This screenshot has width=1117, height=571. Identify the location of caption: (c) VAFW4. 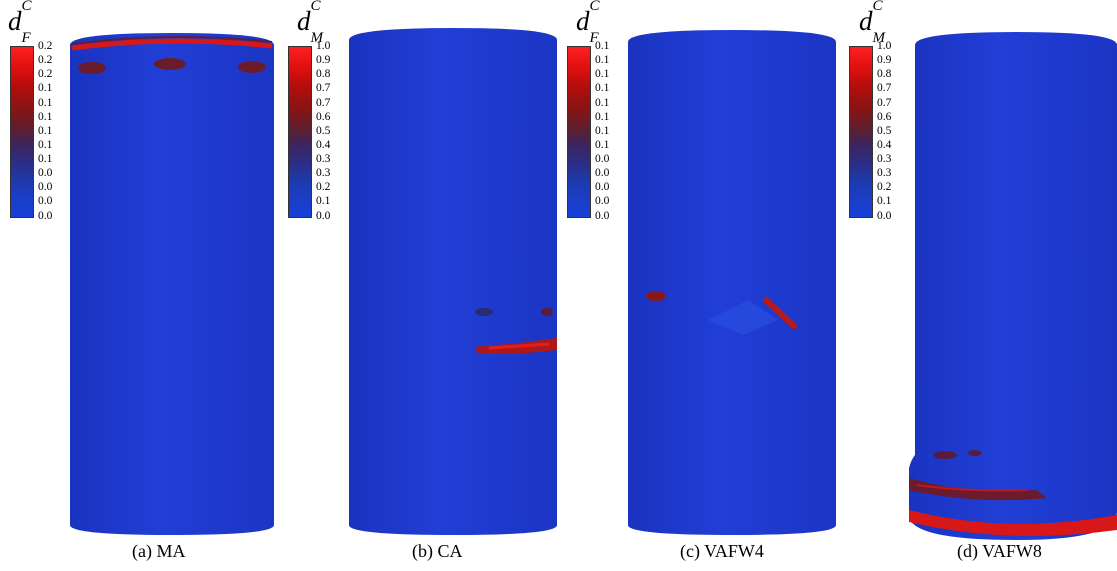
(722, 551).